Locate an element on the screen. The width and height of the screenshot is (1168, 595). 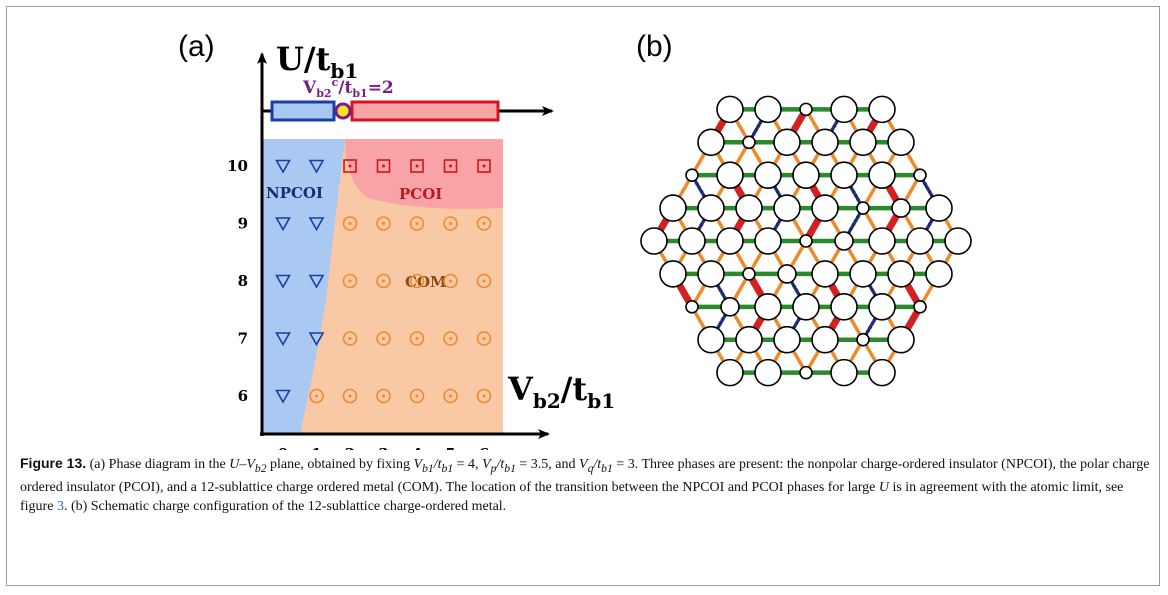
critical-point-label: Vb2c/tb1=2 is located at coordinates (348, 88).